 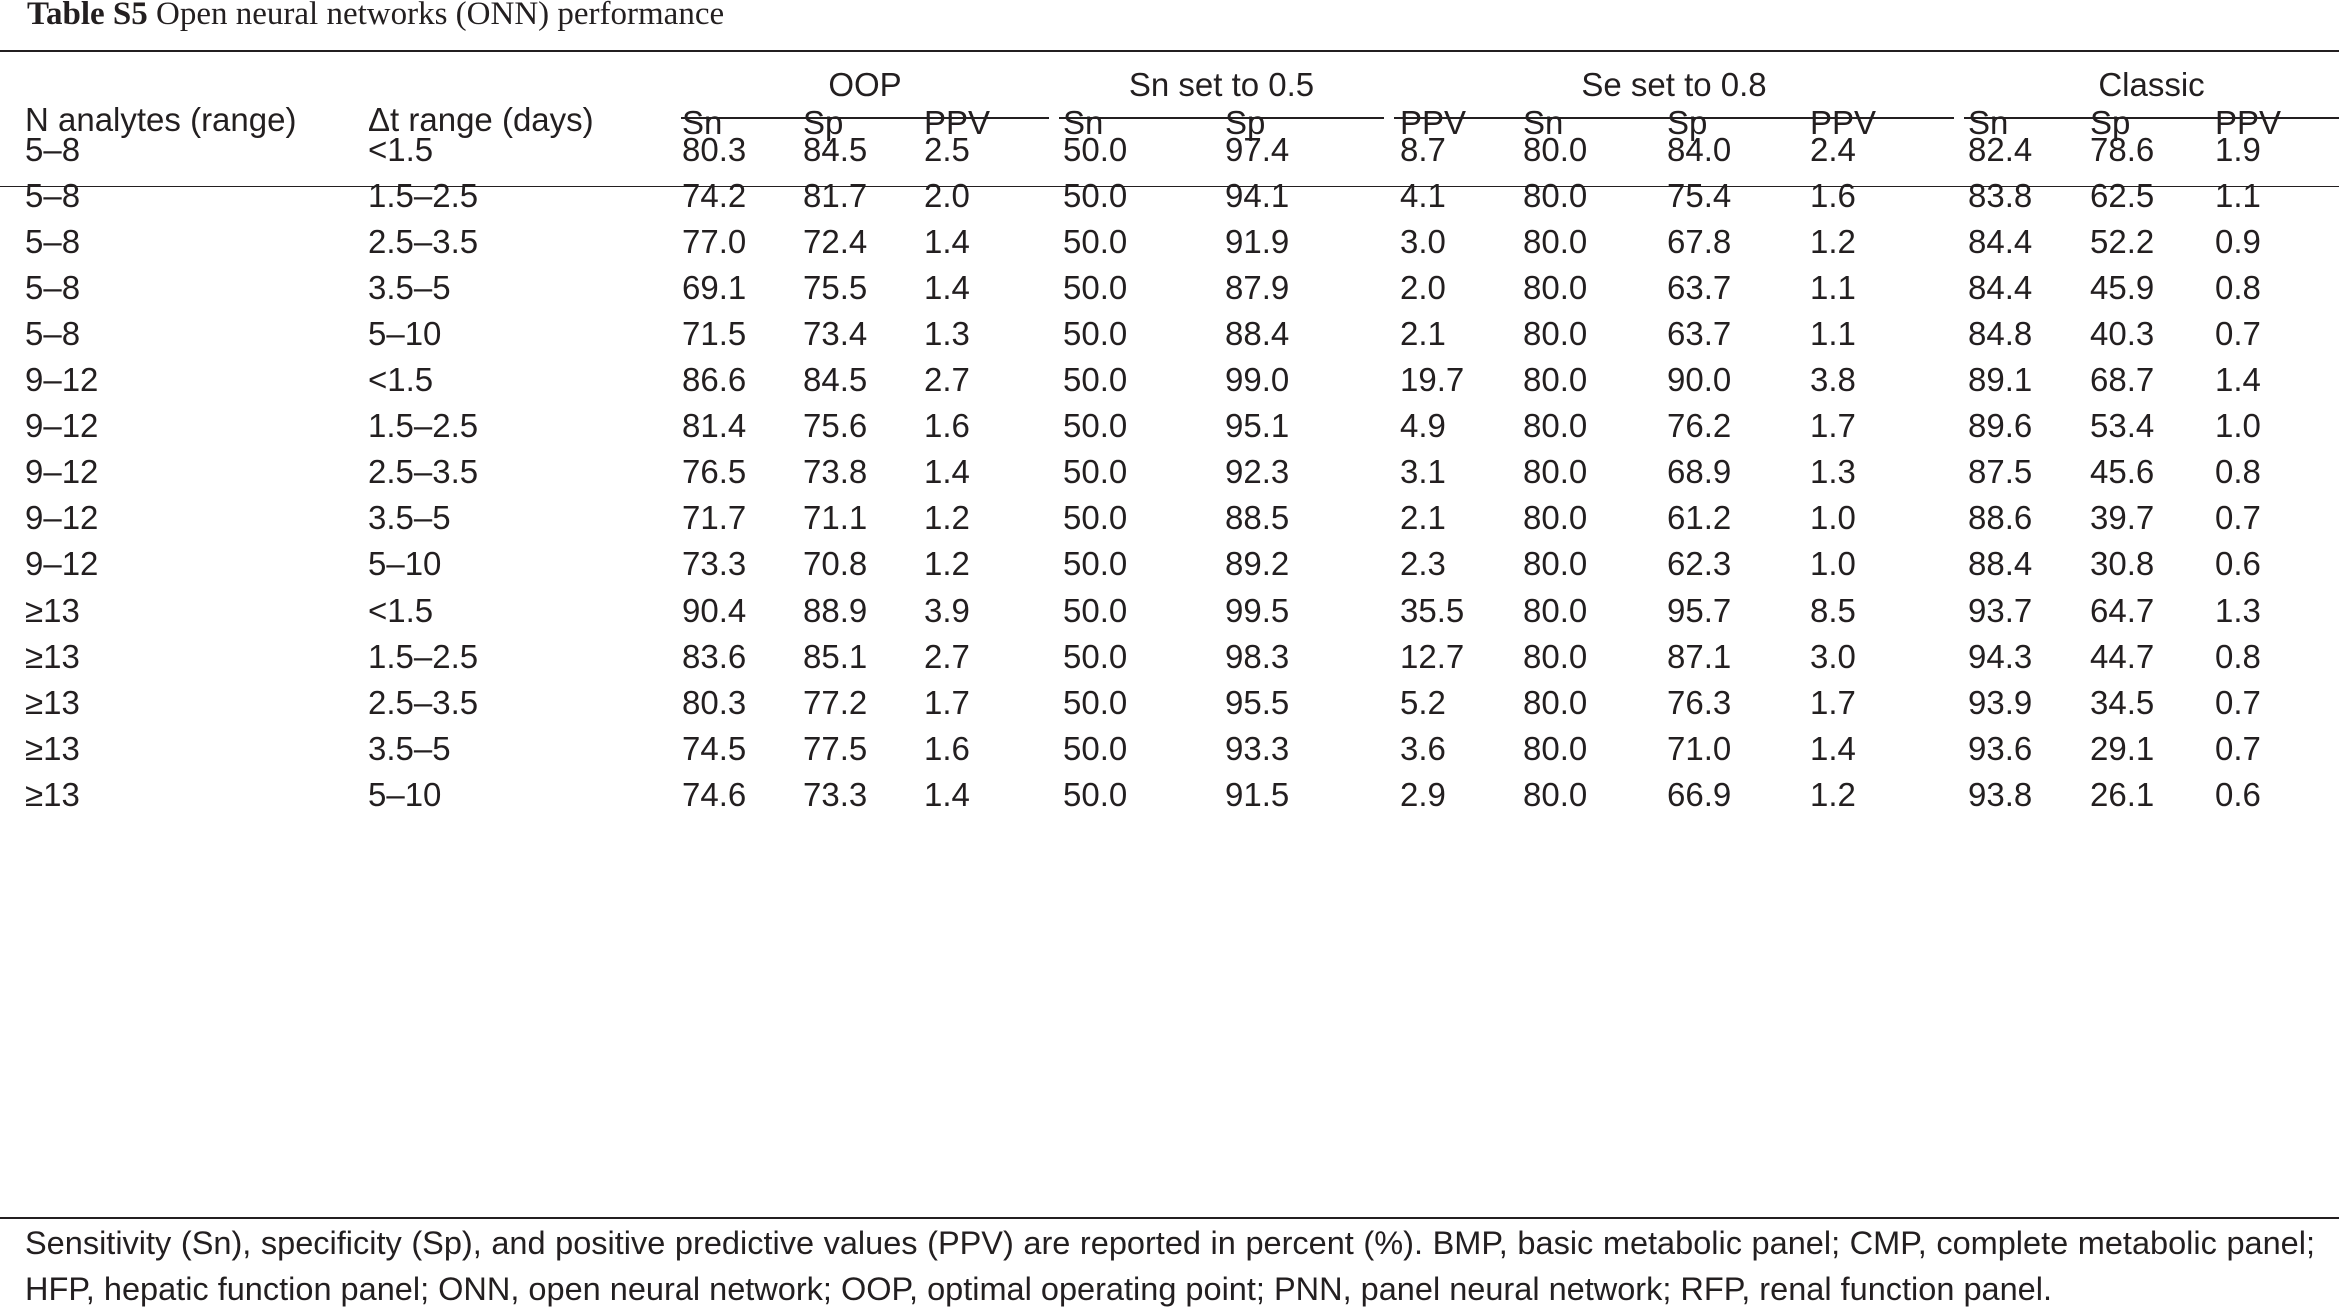 I want to click on cell-oop-sn: 74.2, so click(x=714, y=195).